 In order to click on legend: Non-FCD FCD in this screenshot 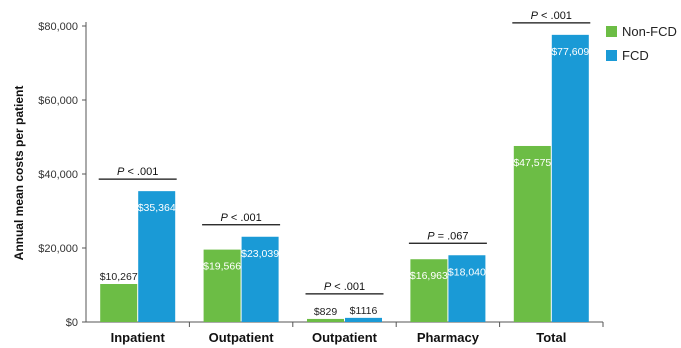, I will do `click(641, 43)`.